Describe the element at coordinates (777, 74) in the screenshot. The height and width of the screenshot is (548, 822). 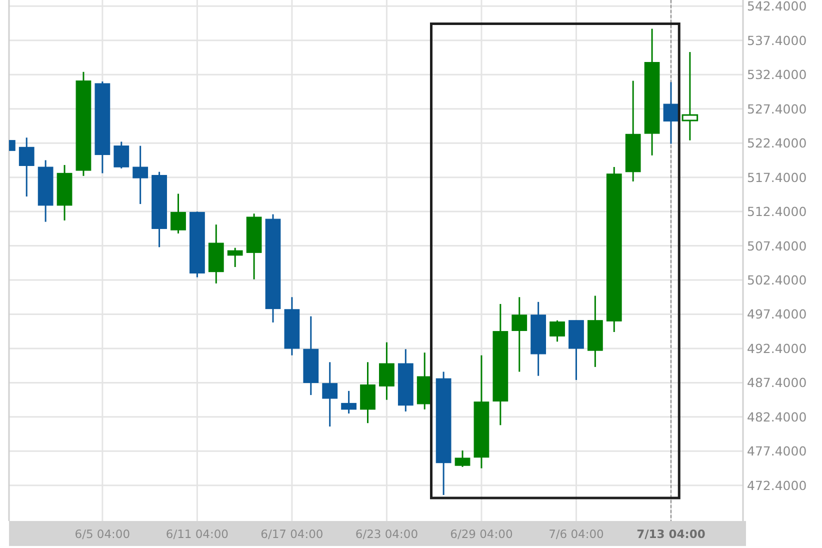
I see `y-tick-label: 532.4000` at that location.